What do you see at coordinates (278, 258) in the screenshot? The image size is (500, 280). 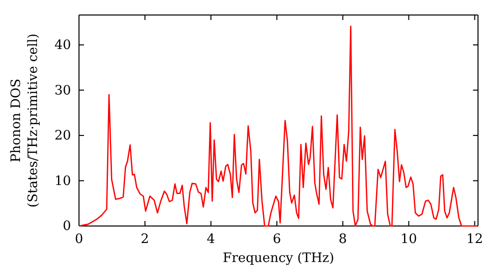 I see `x-axis-title: Frequency (THz)` at bounding box center [278, 258].